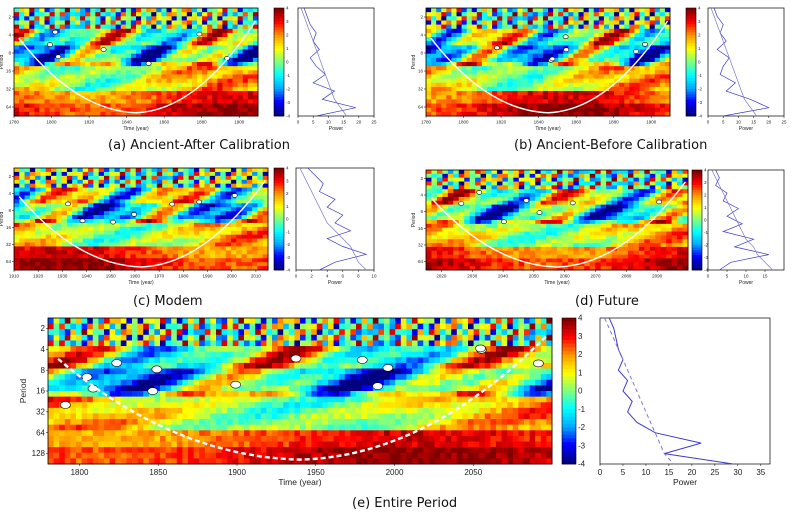  I want to click on x-tick-label: 1960, so click(135, 276).